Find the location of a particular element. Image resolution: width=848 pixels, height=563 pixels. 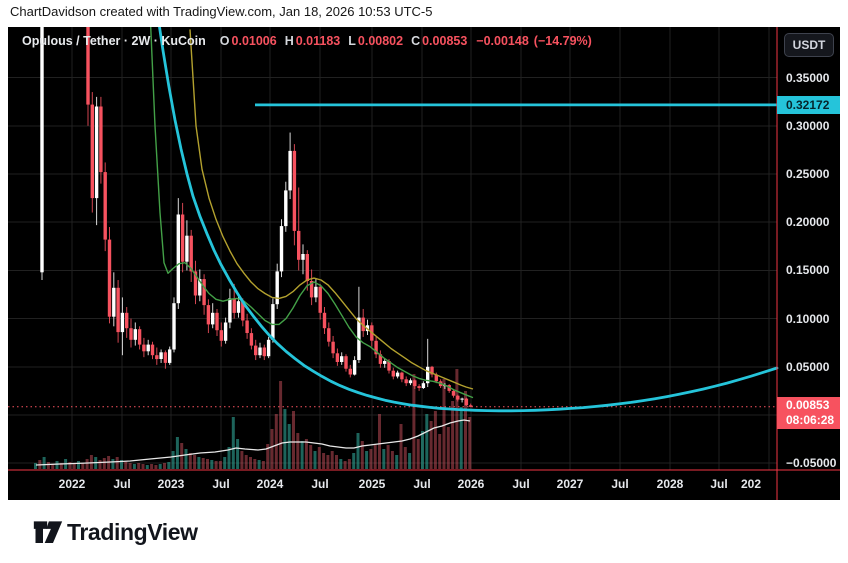

time-axis-label: 2024 is located at coordinates (270, 484).